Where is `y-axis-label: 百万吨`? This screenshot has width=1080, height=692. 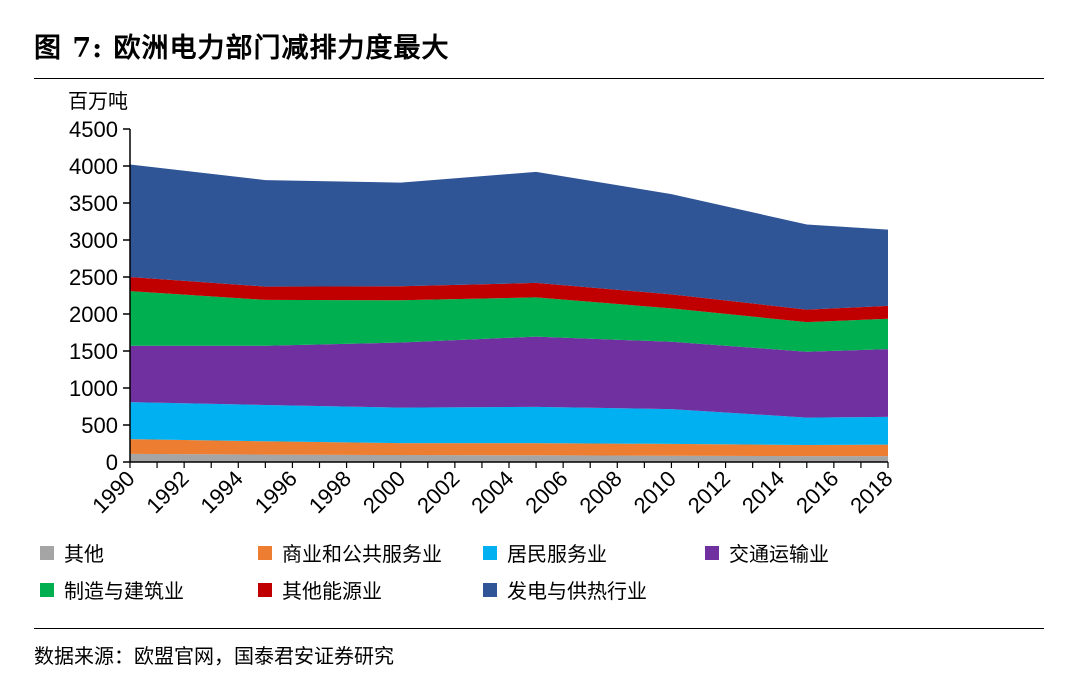
y-axis-label: 百万吨 is located at coordinates (98, 101).